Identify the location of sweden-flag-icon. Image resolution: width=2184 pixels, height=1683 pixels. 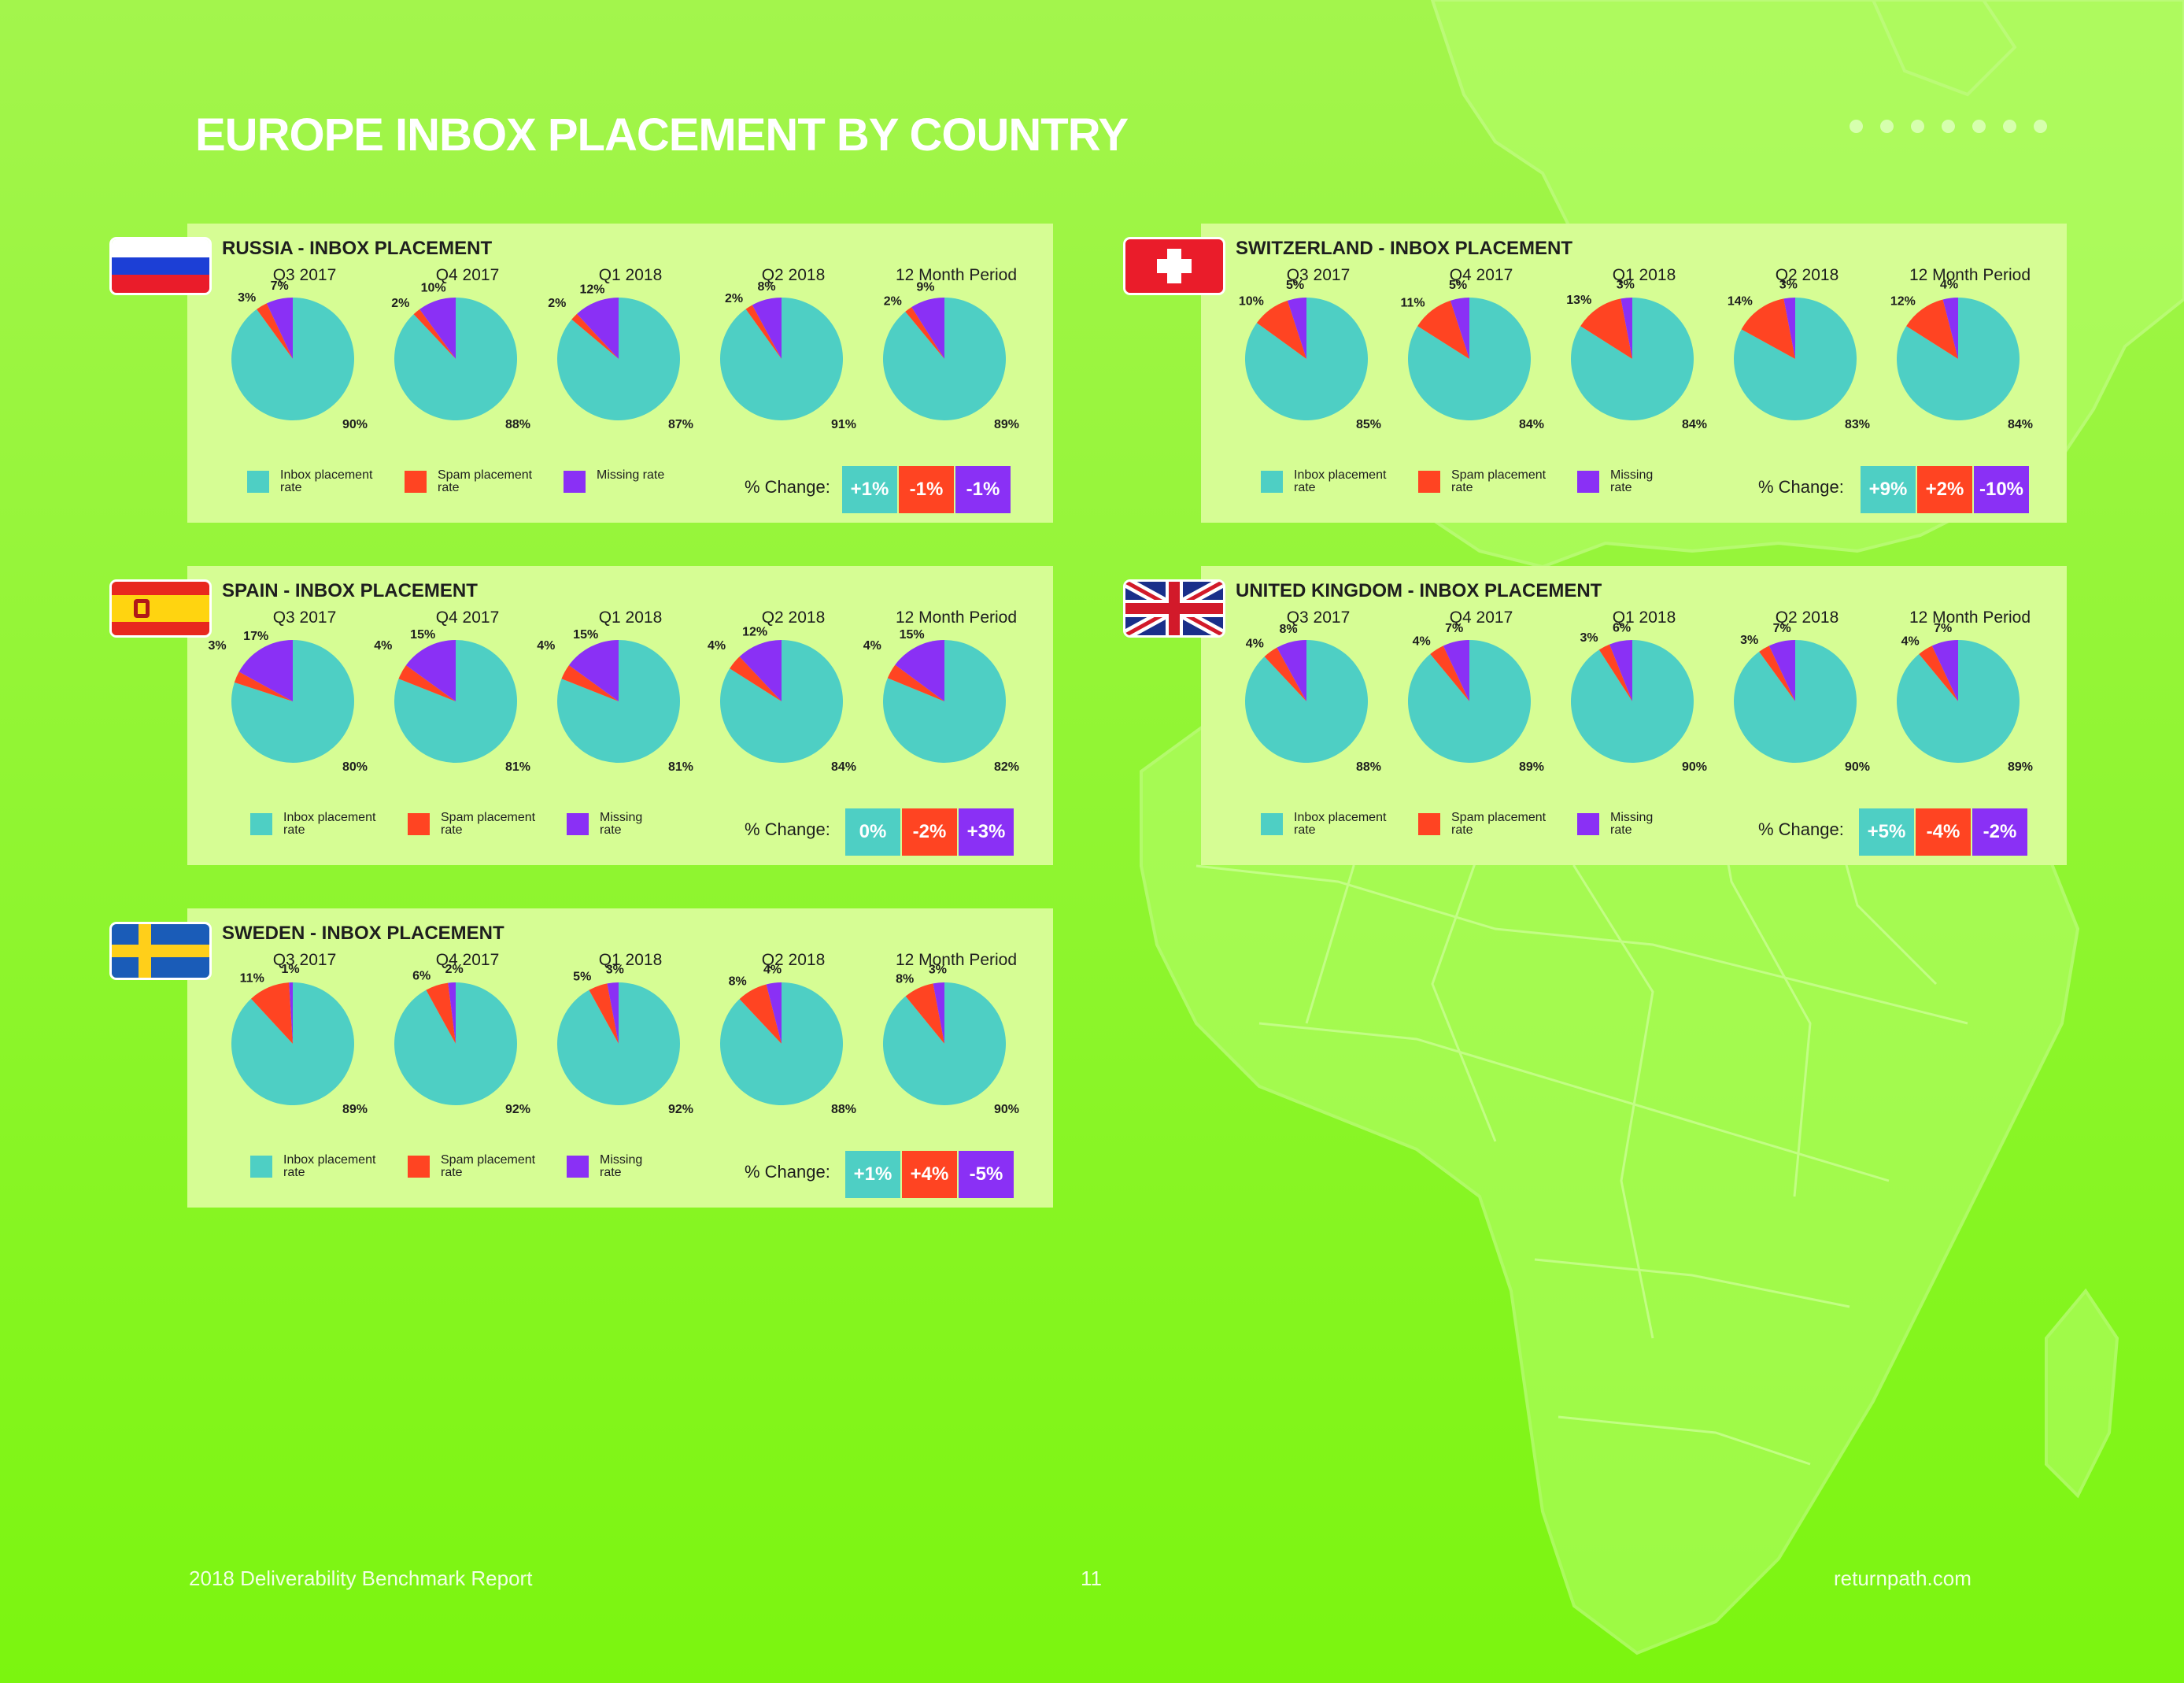
(160, 951).